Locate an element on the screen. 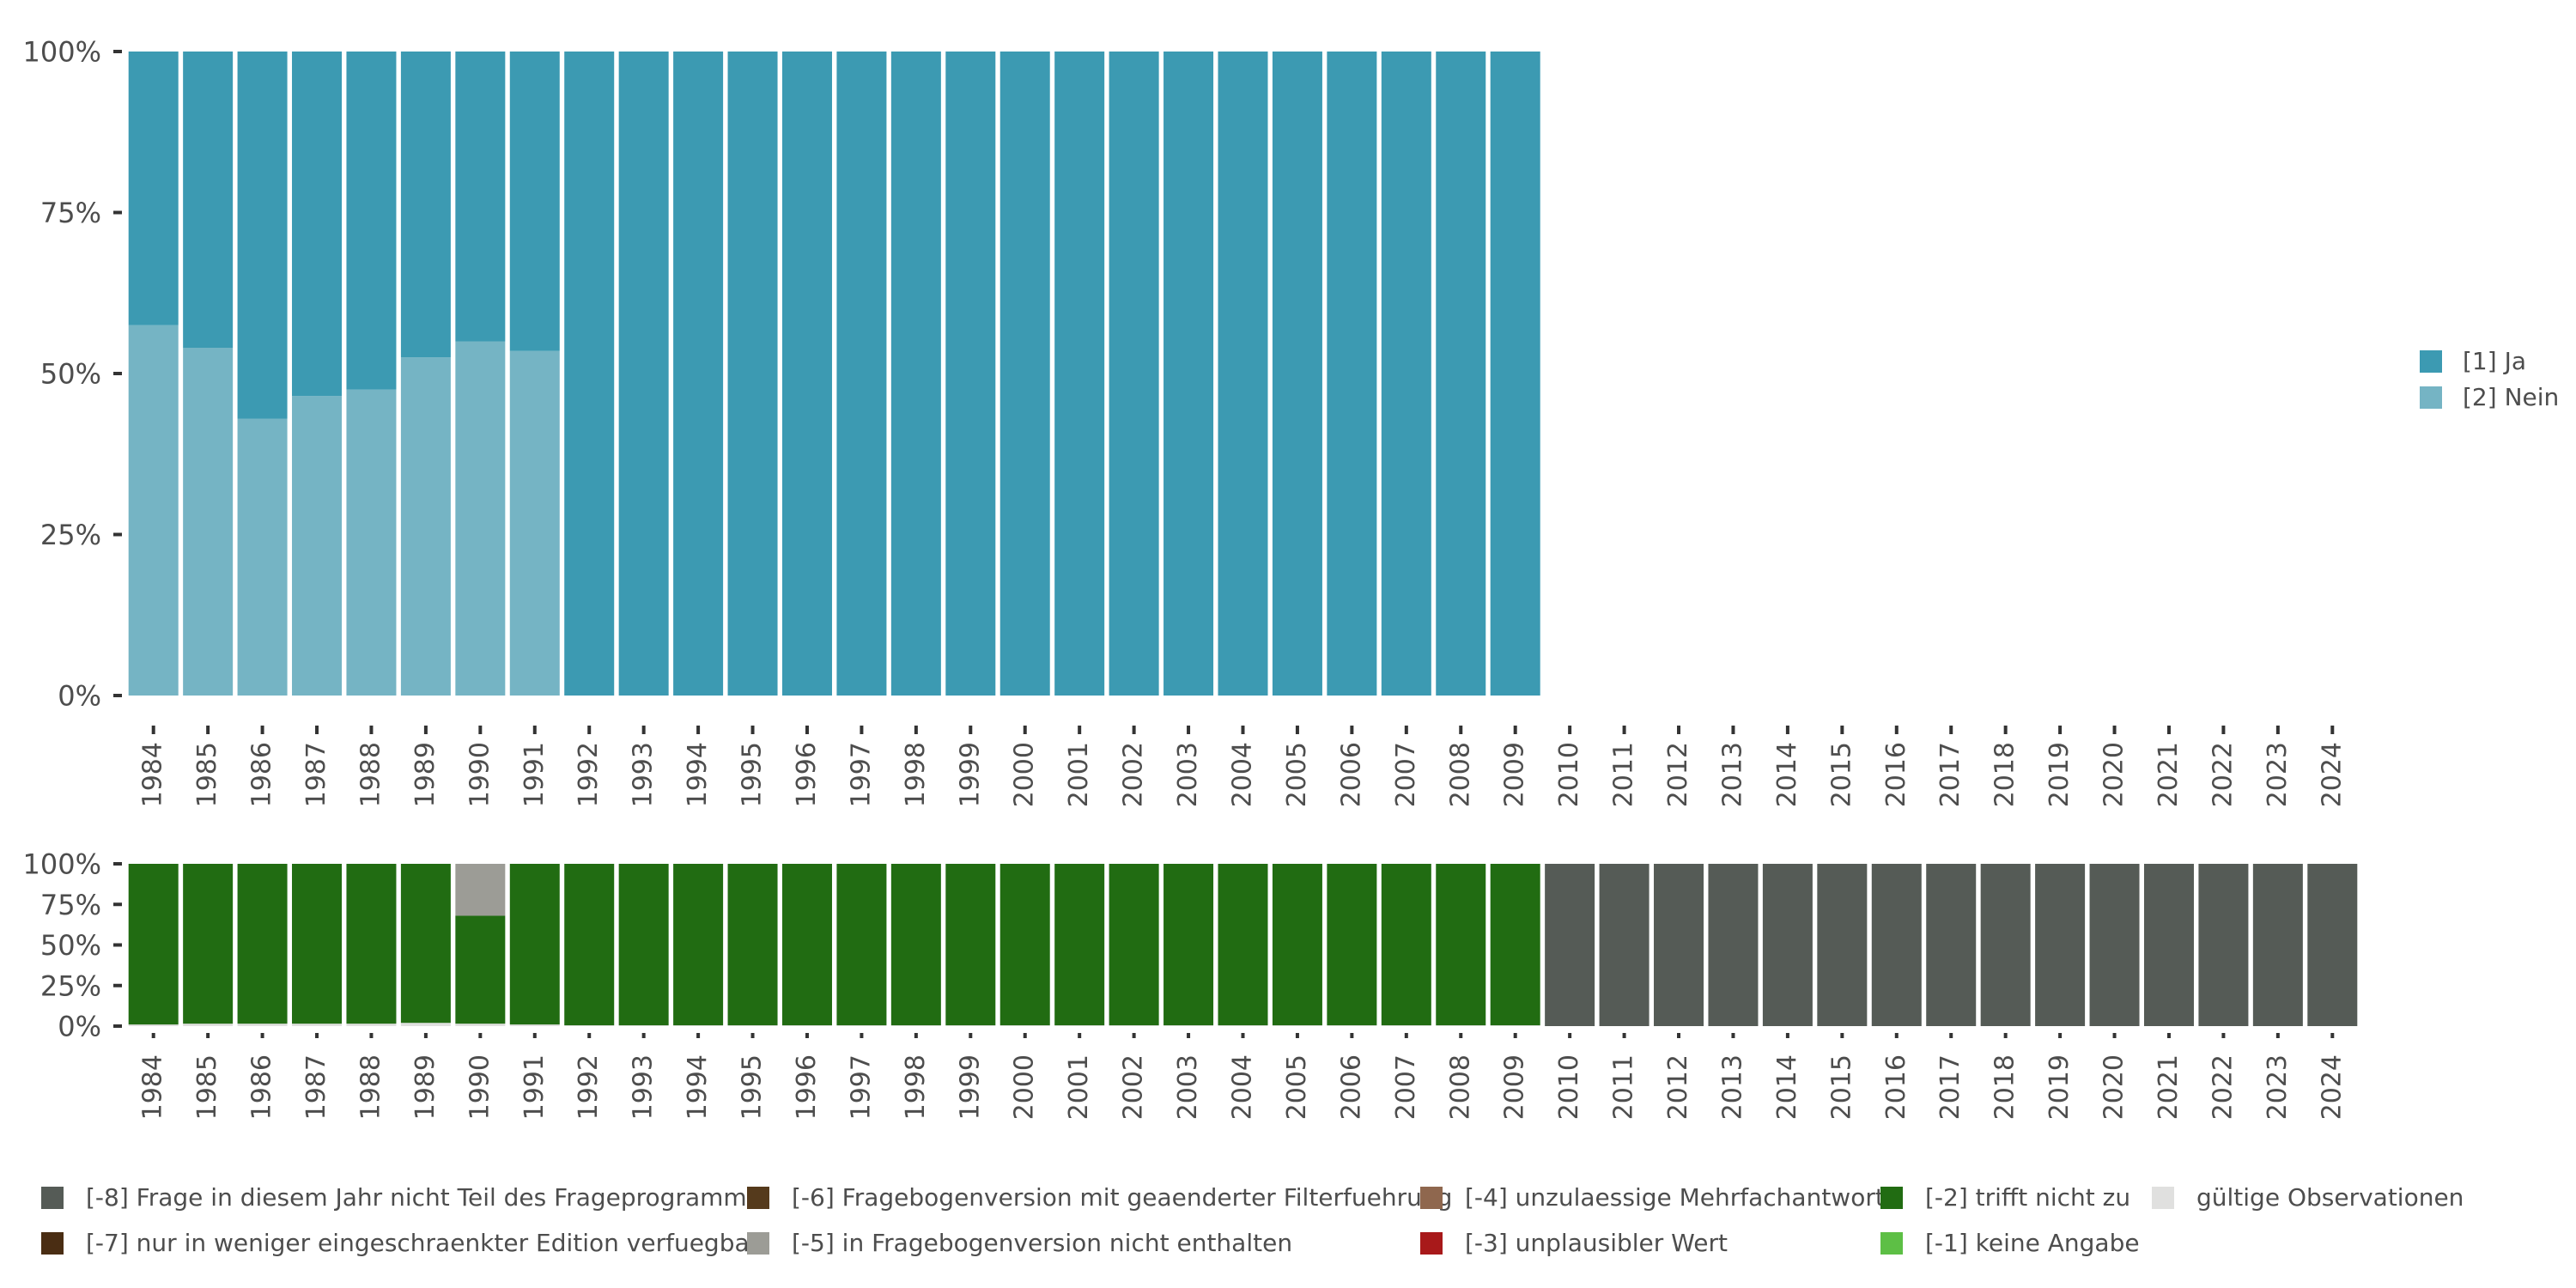 This screenshot has height=1288, width=2576. legend-label: [-1] keine Angabe is located at coordinates (2033, 1243).